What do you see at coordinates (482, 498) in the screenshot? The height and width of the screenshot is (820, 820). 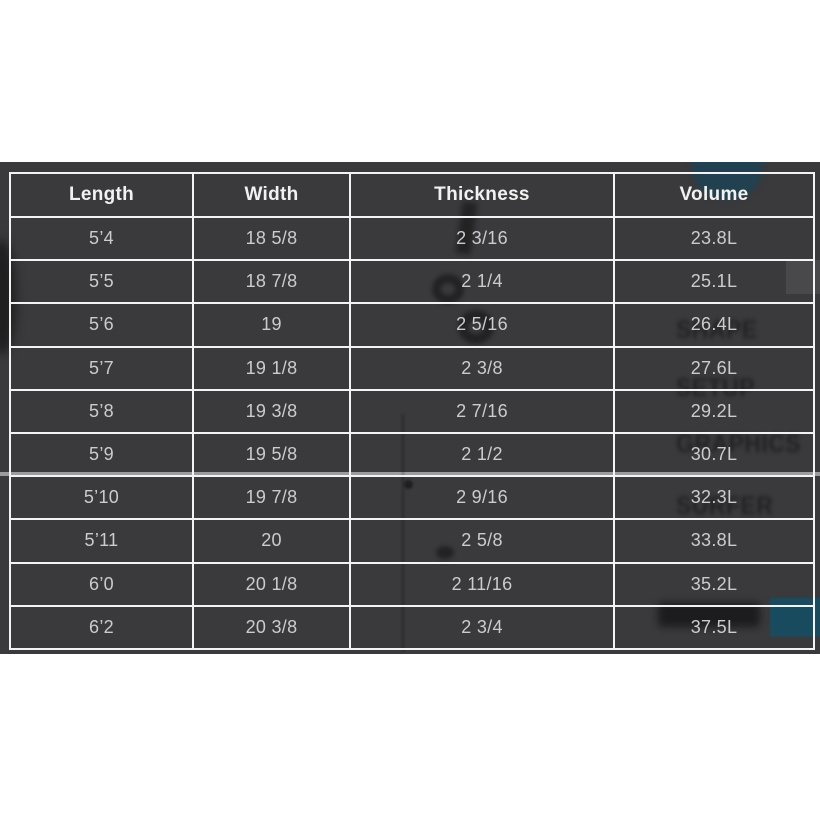 I see `cell-thickness: 2 9/16` at bounding box center [482, 498].